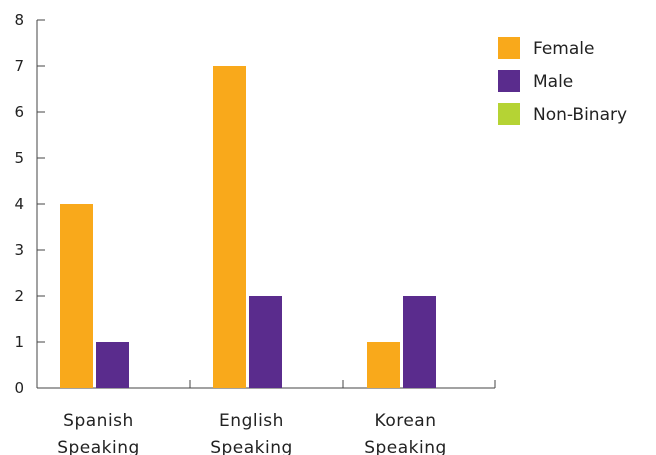  Describe the element at coordinates (19, 296) in the screenshot. I see `y-tick-label: 2` at that location.